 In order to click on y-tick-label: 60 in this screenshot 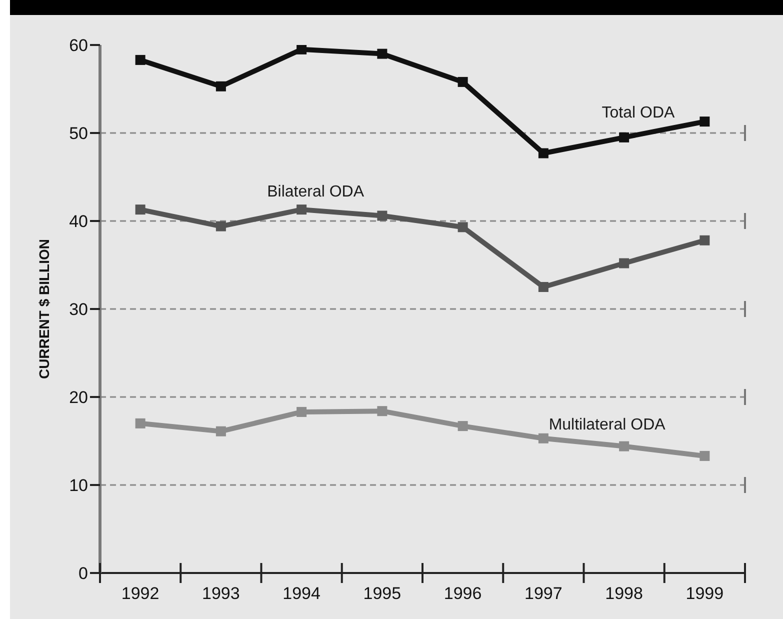, I will do `click(78, 45)`.